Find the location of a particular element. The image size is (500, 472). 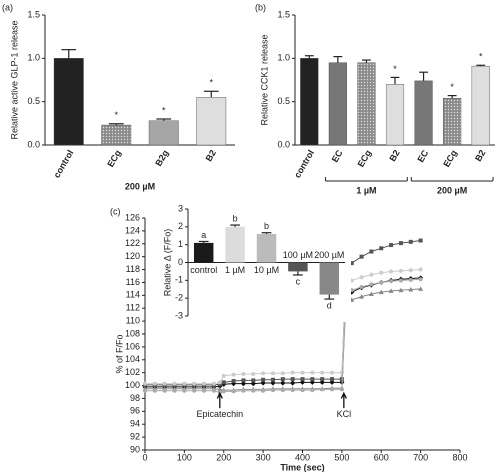

y-tick-label: 2 is located at coordinates (180, 226).